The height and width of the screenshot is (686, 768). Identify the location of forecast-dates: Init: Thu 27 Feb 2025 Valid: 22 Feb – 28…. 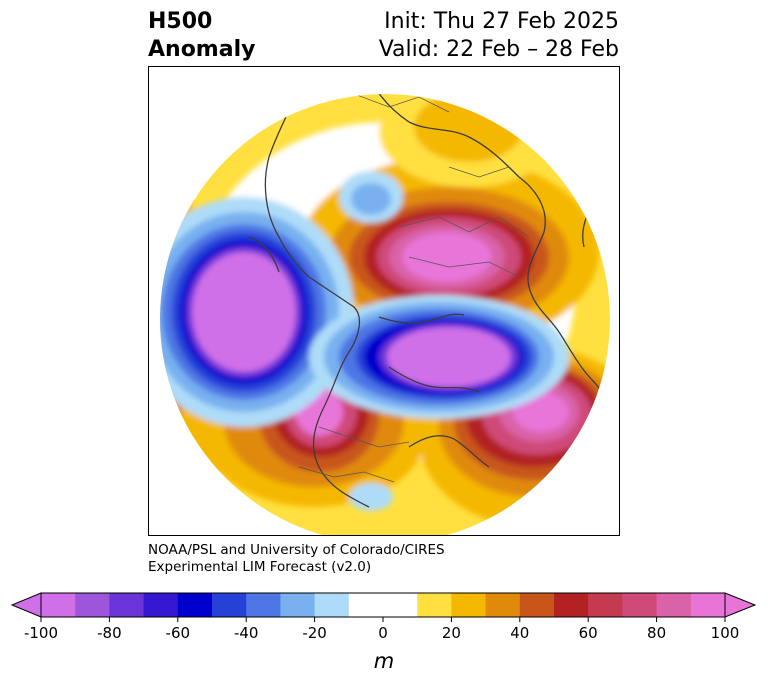
(499, 36).